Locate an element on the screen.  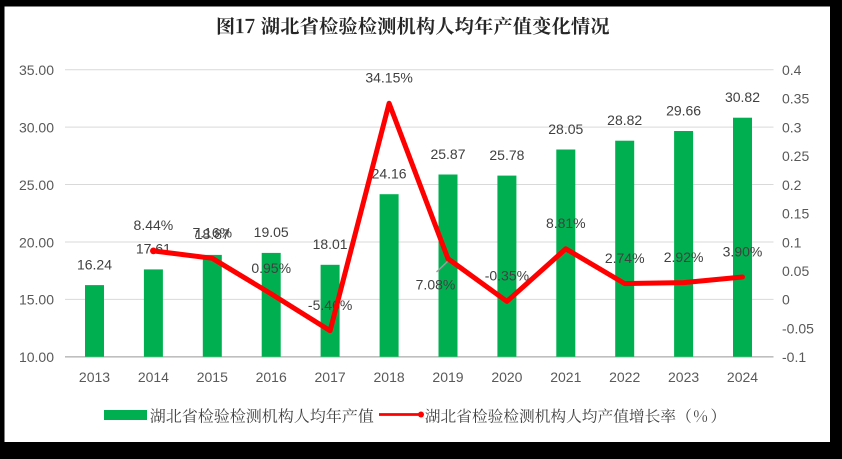
svg-text: 16.24 is located at coordinates (94, 264).